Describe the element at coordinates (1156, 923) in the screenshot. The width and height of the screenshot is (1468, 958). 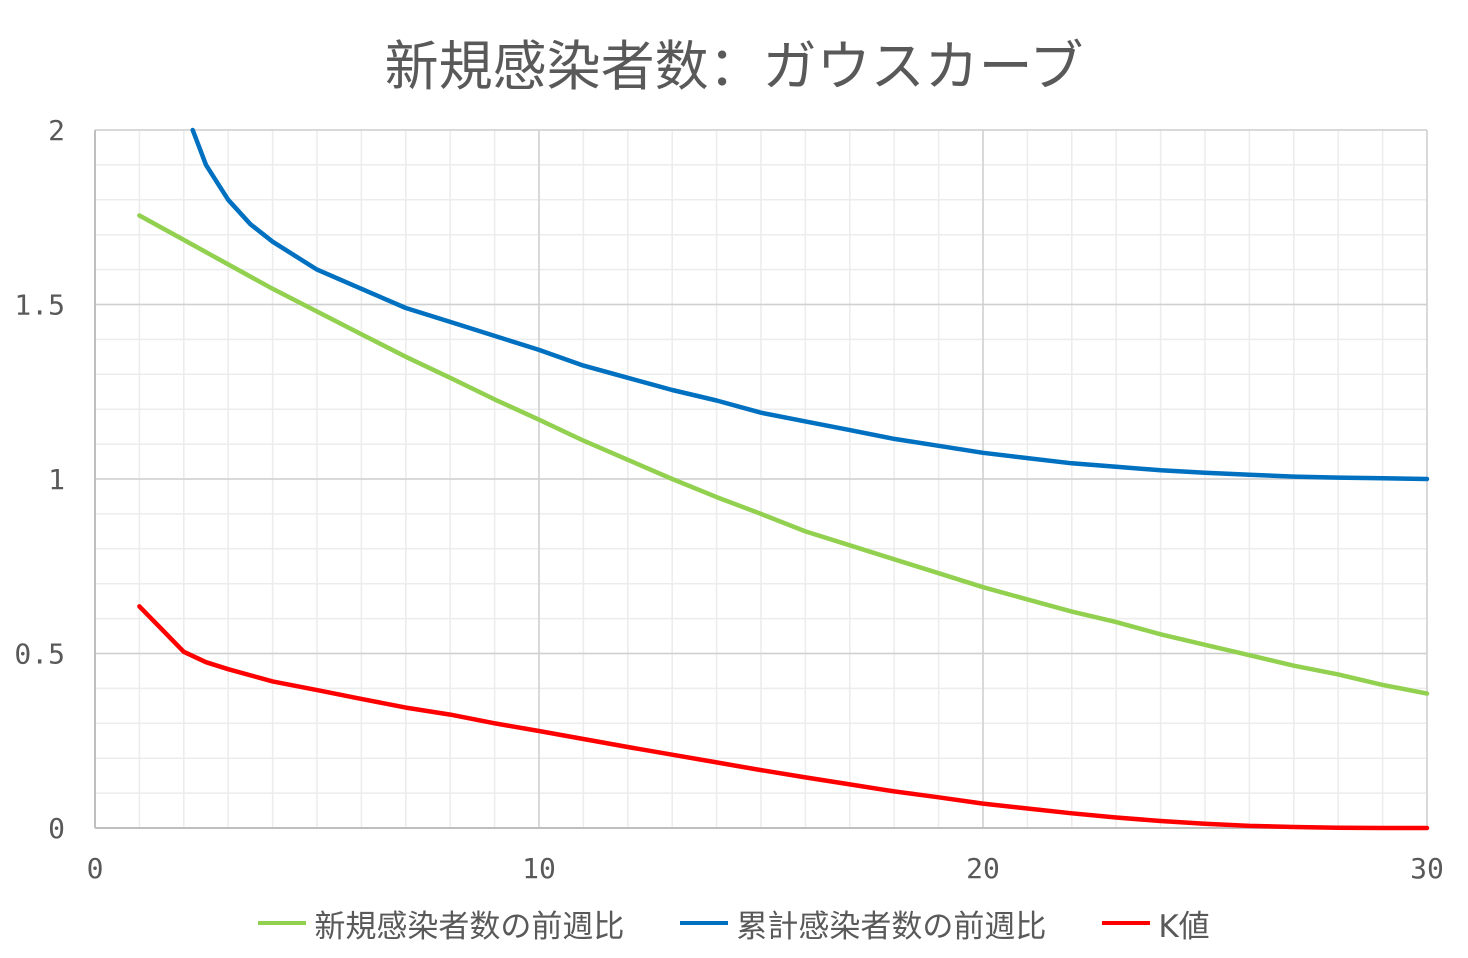
I see `legend-item: K値` at that location.